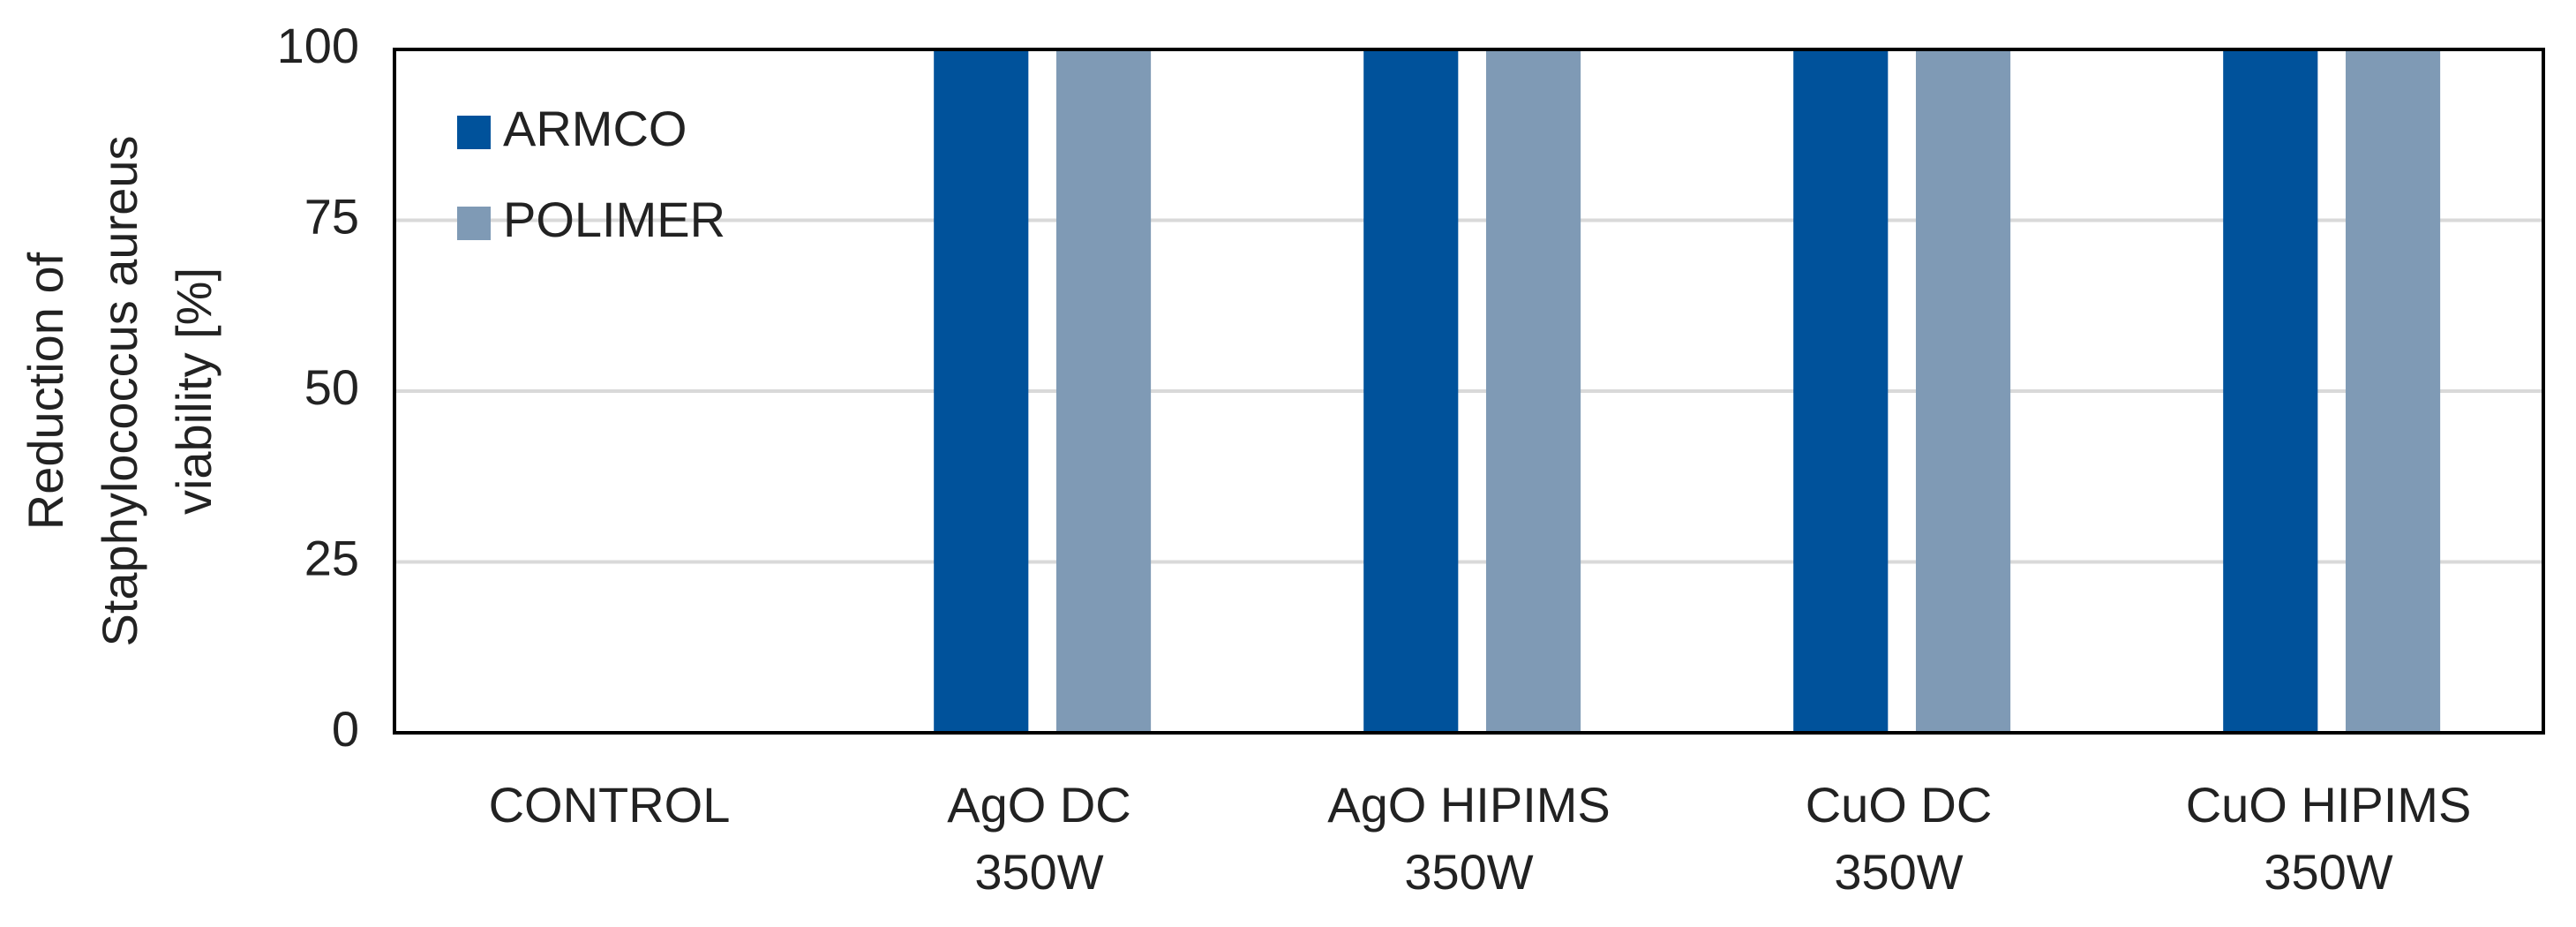 The height and width of the screenshot is (927, 2576). I want to click on y-tick-label: 75, so click(331, 216).